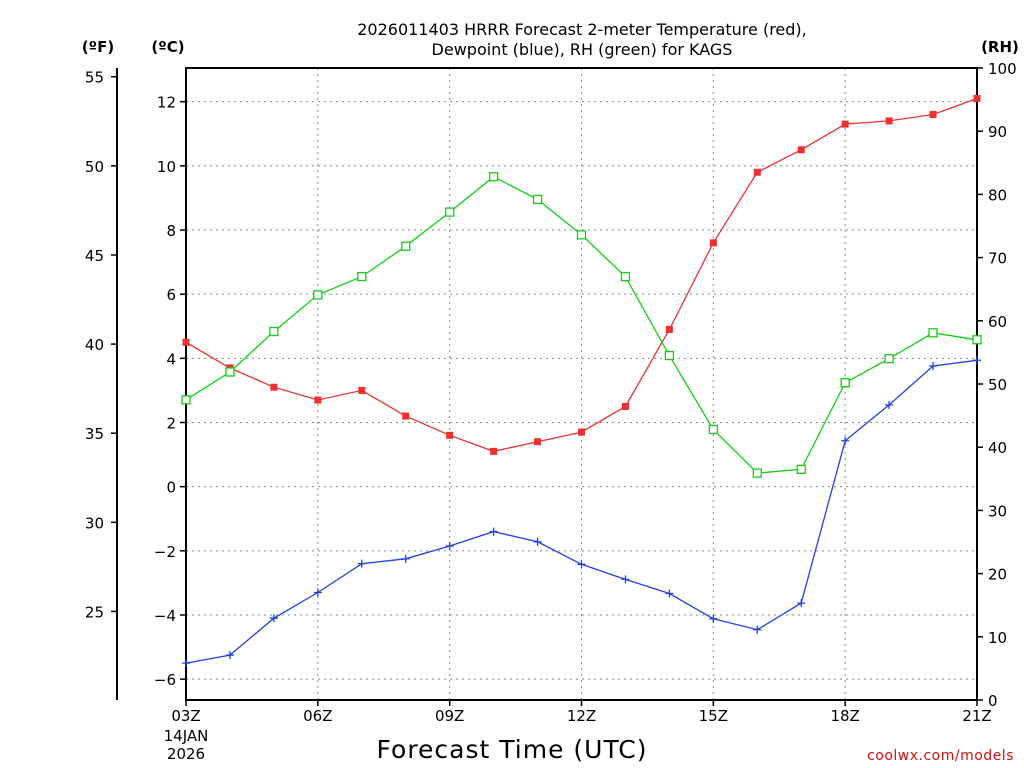  Describe the element at coordinates (171, 423) in the screenshot. I see `celsius-tick-label: 2` at that location.